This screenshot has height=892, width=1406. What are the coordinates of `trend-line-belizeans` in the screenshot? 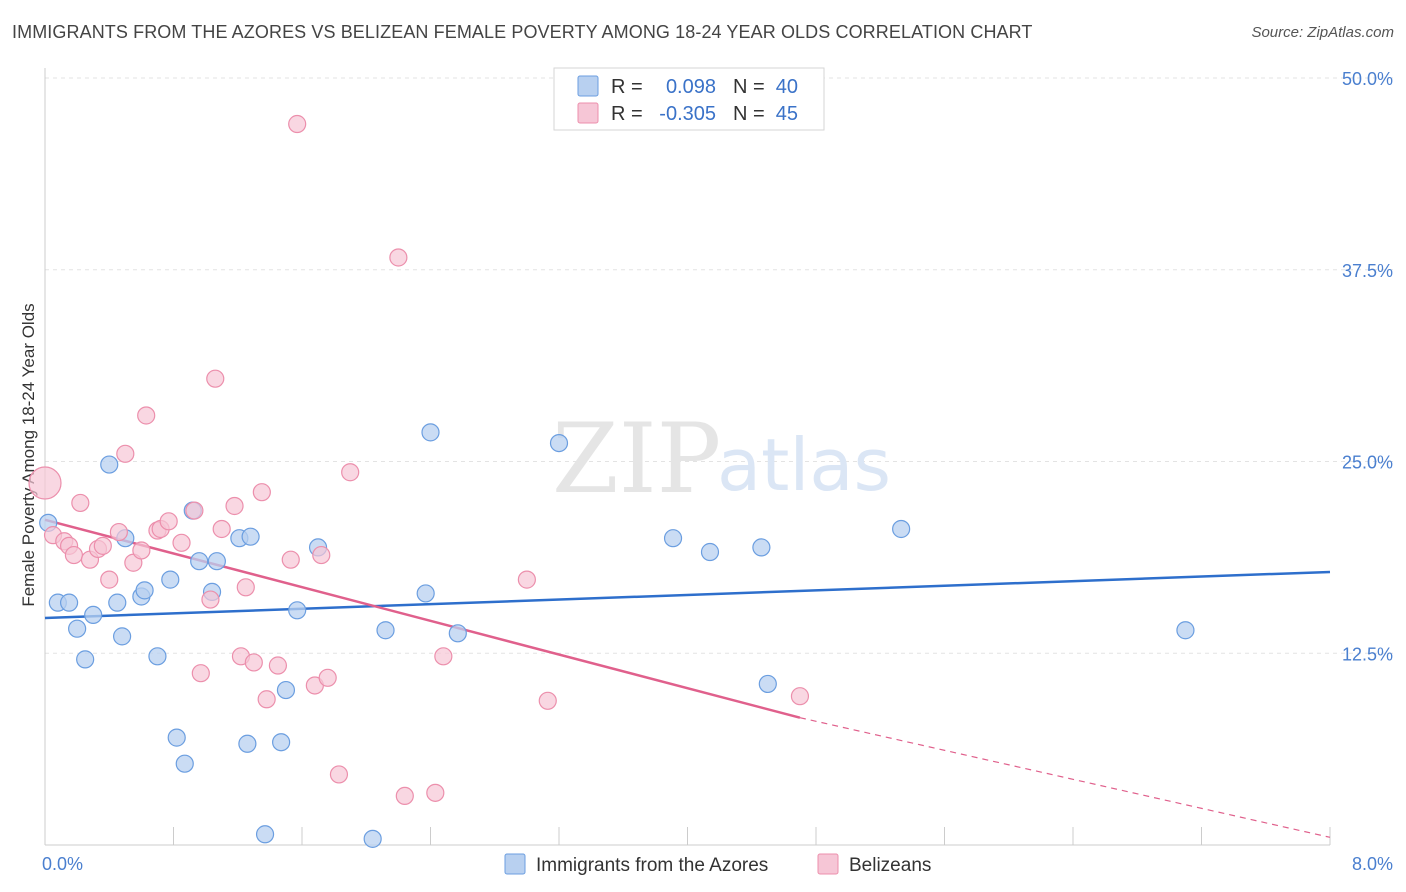 It's located at (422, 618).